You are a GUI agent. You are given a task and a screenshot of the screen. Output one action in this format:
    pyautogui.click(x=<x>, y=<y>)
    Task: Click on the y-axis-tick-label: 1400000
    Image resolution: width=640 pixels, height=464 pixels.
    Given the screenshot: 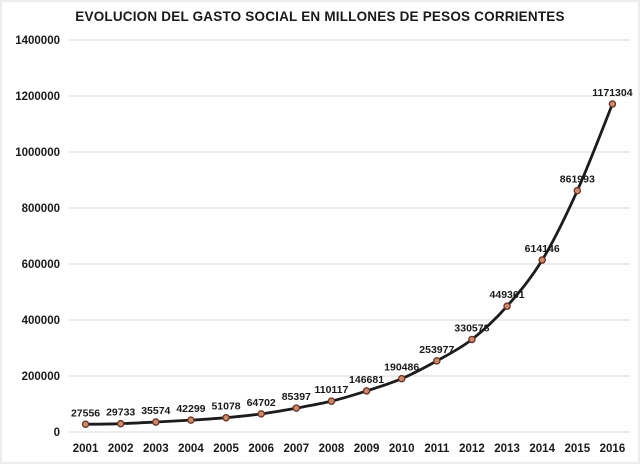 What is the action you would take?
    pyautogui.click(x=37, y=41)
    